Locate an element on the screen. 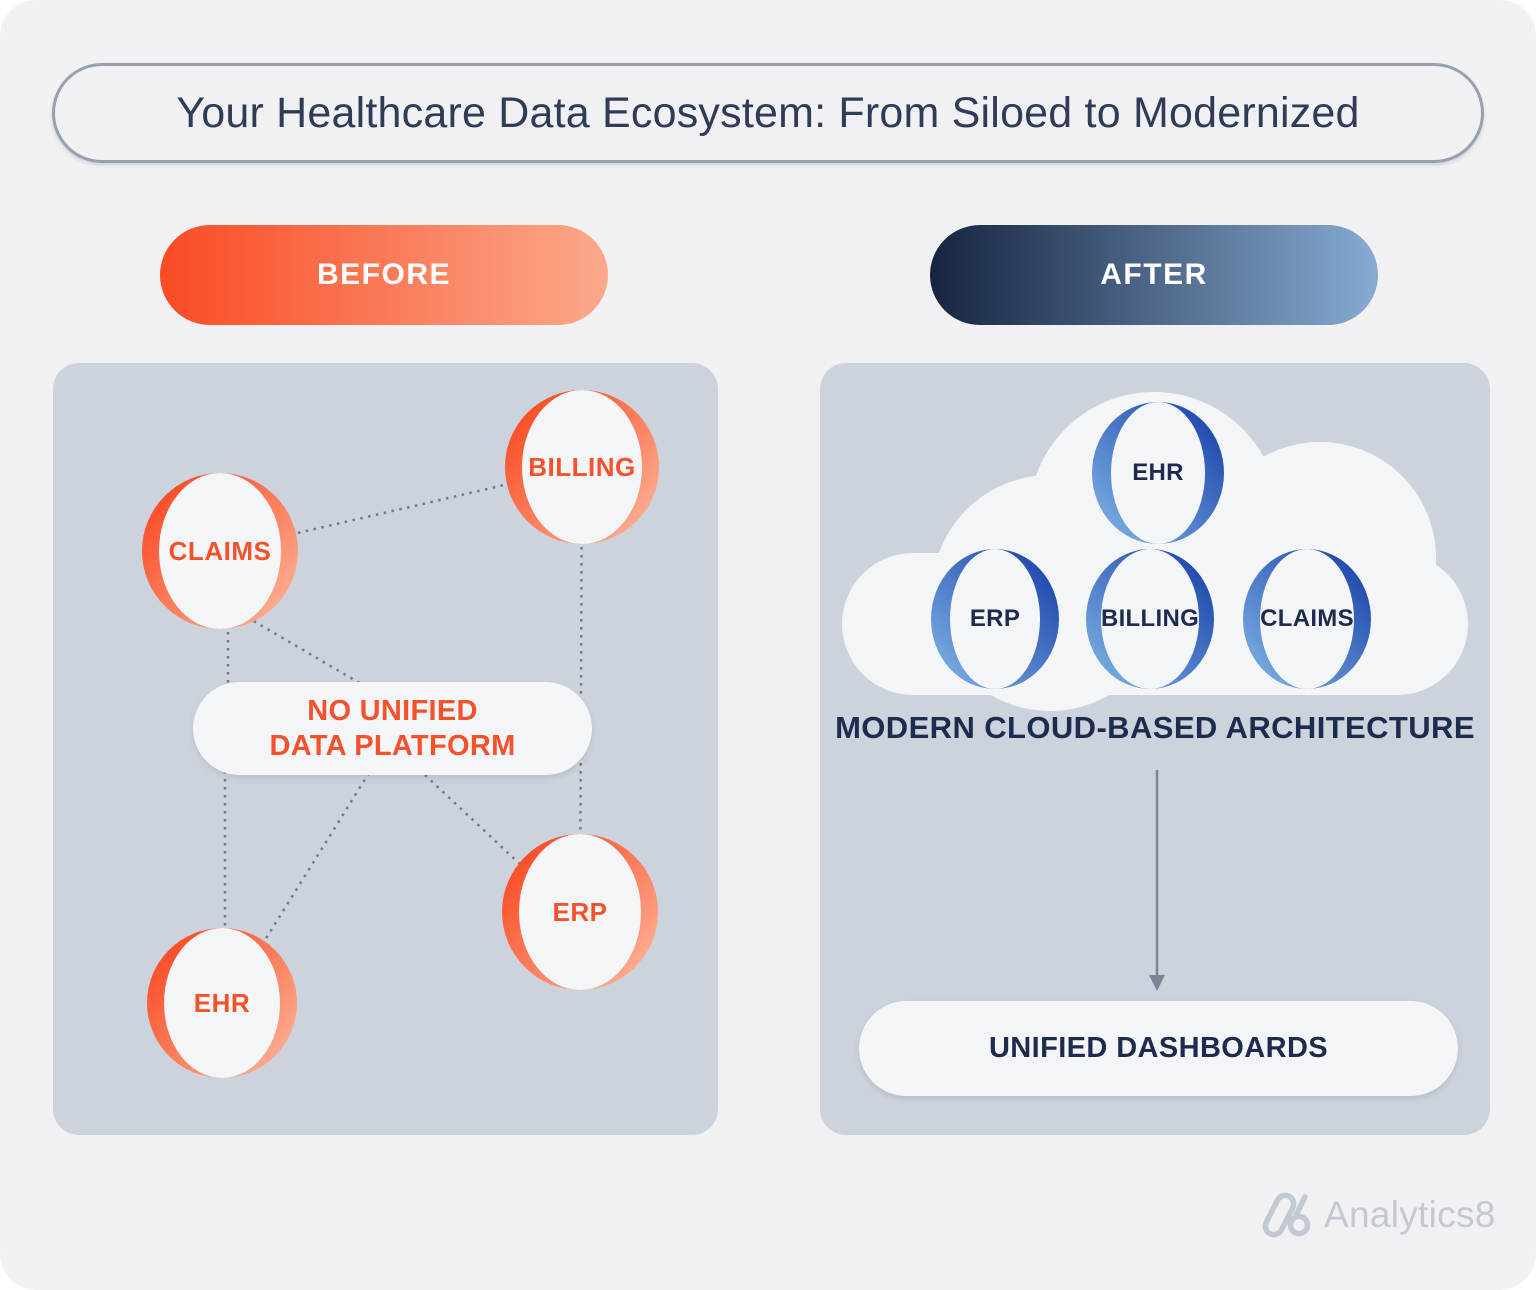  before-node-ehr-face: EHR is located at coordinates (222, 1003).